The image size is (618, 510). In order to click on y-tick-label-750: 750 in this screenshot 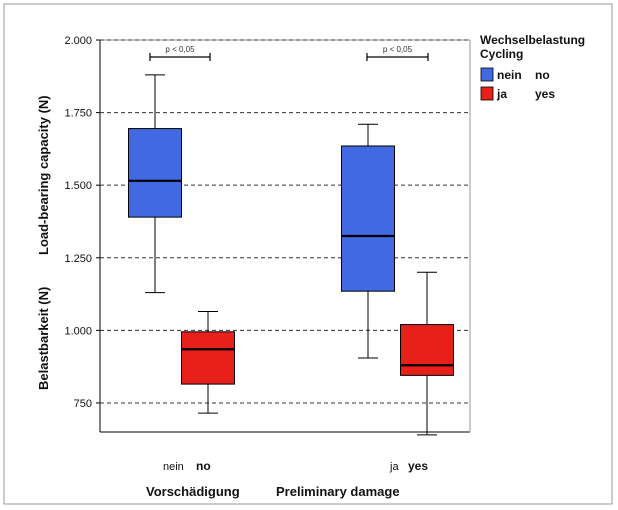, I will do `click(83, 404)`.